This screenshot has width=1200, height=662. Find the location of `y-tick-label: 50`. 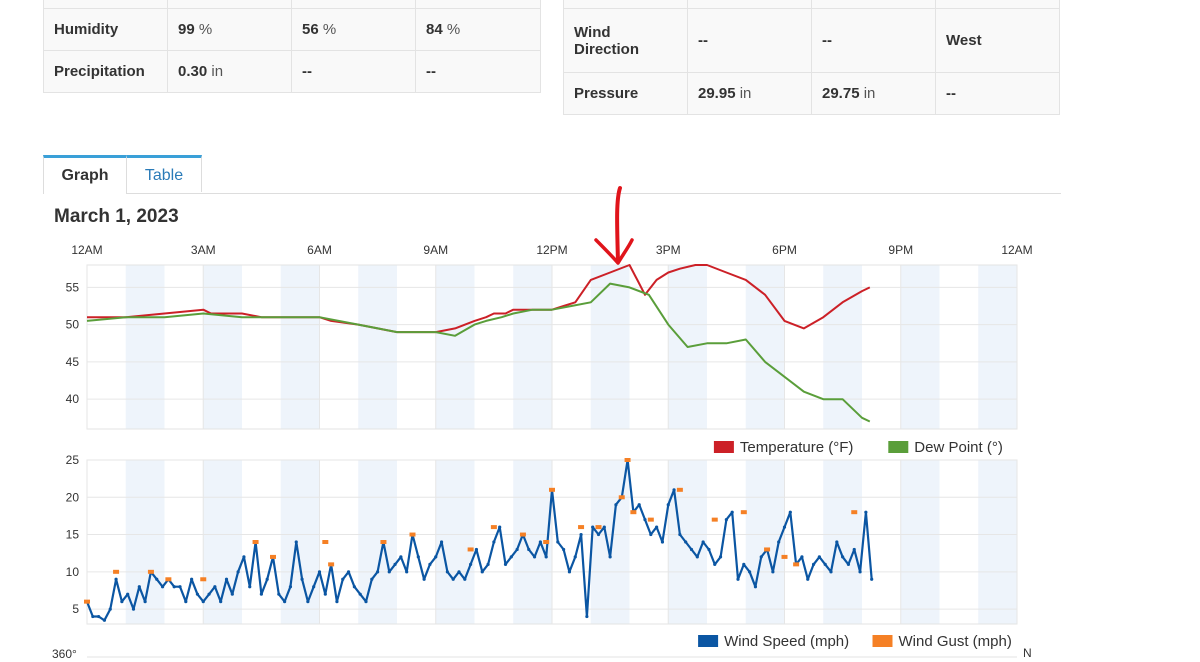

y-tick-label: 50 is located at coordinates (73, 325).